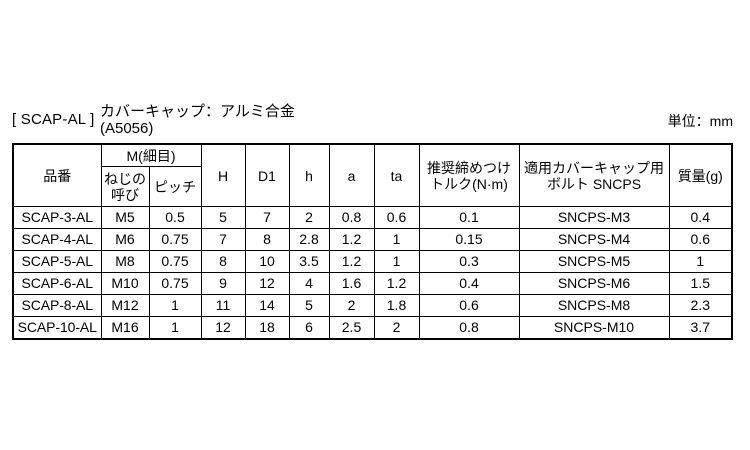 The width and height of the screenshot is (750, 450). I want to click on cell-part-number: SCAP-3-AL, so click(57, 217).